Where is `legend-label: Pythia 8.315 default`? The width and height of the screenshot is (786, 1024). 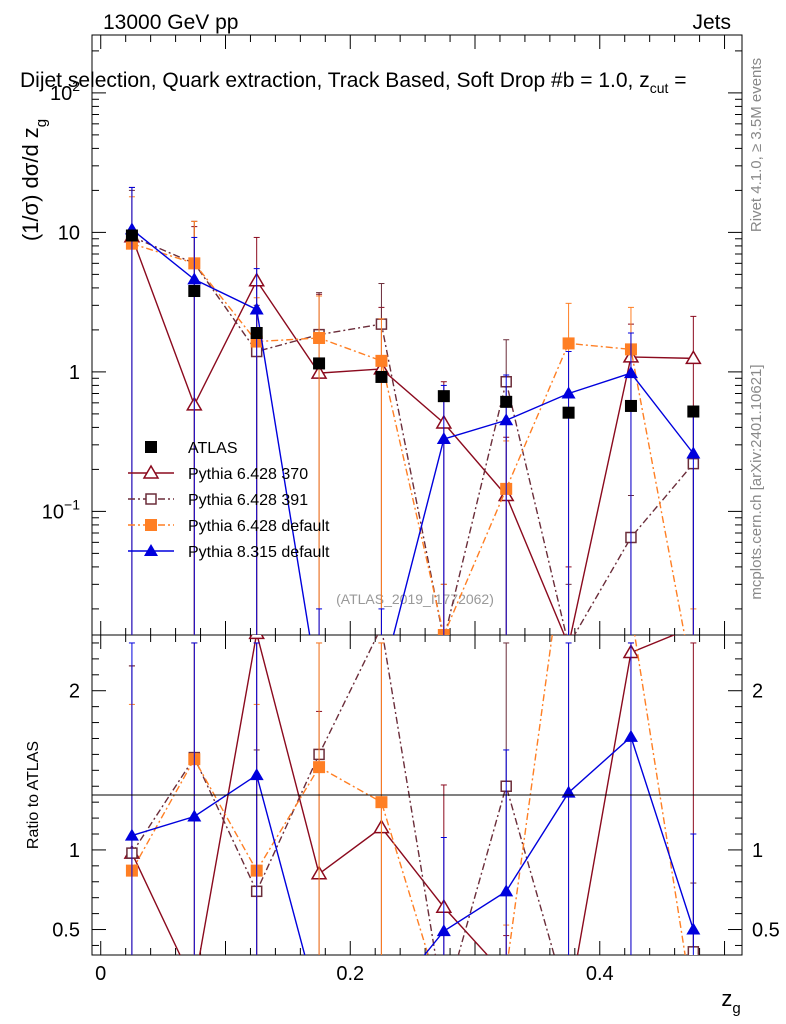 legend-label: Pythia 8.315 default is located at coordinates (259, 552).